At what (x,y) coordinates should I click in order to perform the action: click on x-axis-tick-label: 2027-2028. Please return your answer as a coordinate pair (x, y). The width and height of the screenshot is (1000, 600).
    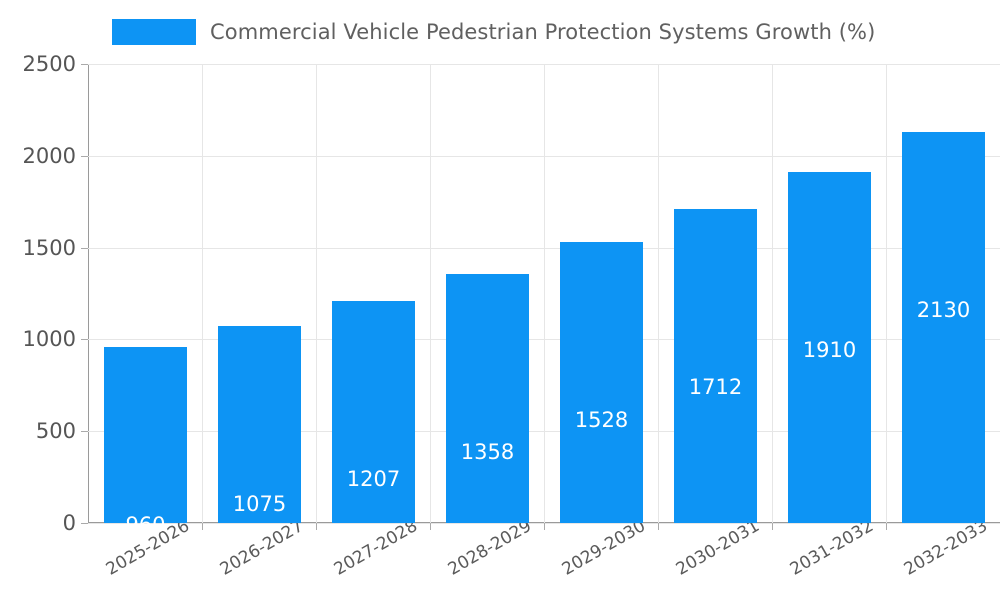
    Looking at the image, I should click on (375, 548).